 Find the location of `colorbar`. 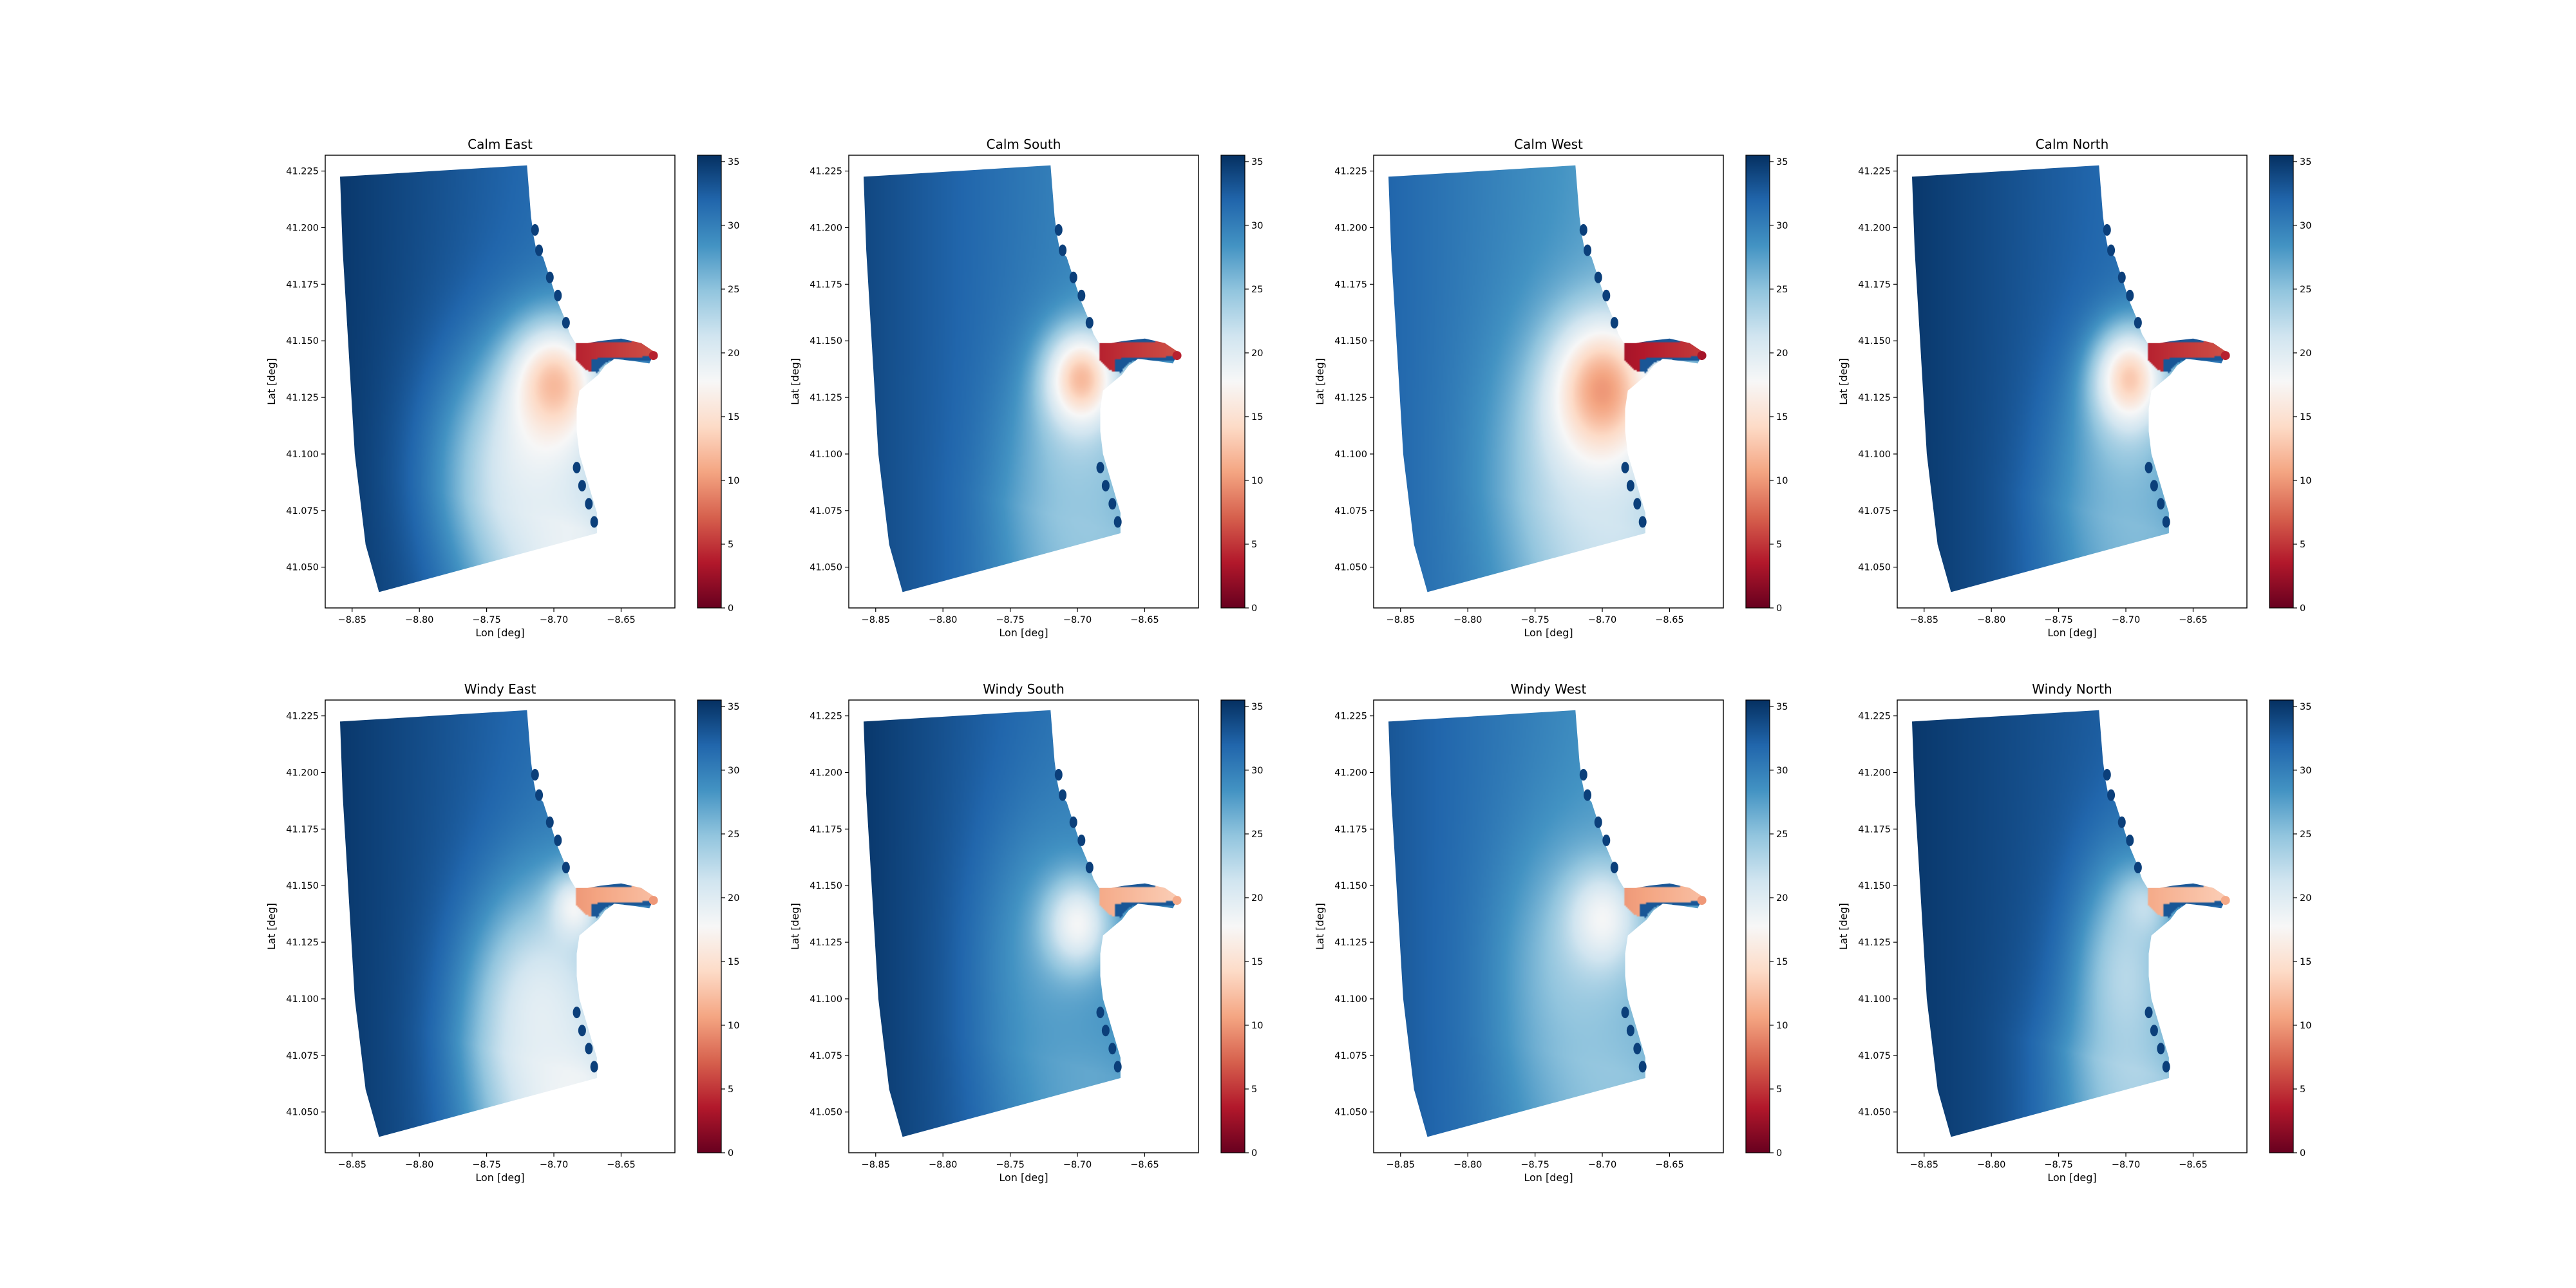

colorbar is located at coordinates (710, 382).